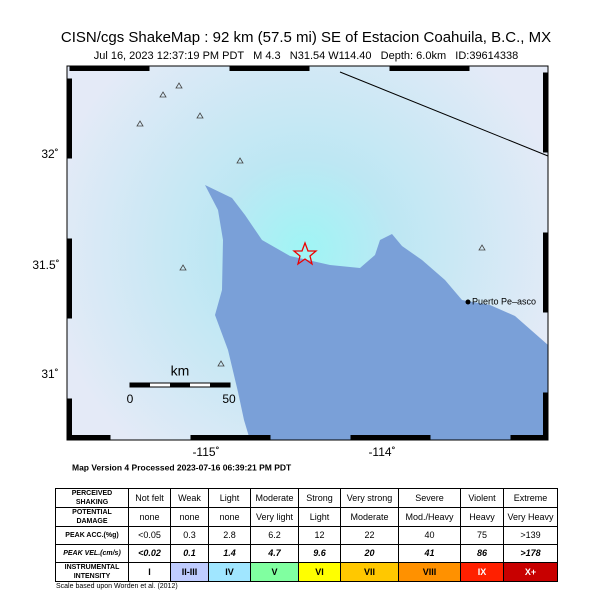 This screenshot has width=612, height=616. Describe the element at coordinates (130, 399) in the screenshot. I see `scale-tick: 0` at that location.